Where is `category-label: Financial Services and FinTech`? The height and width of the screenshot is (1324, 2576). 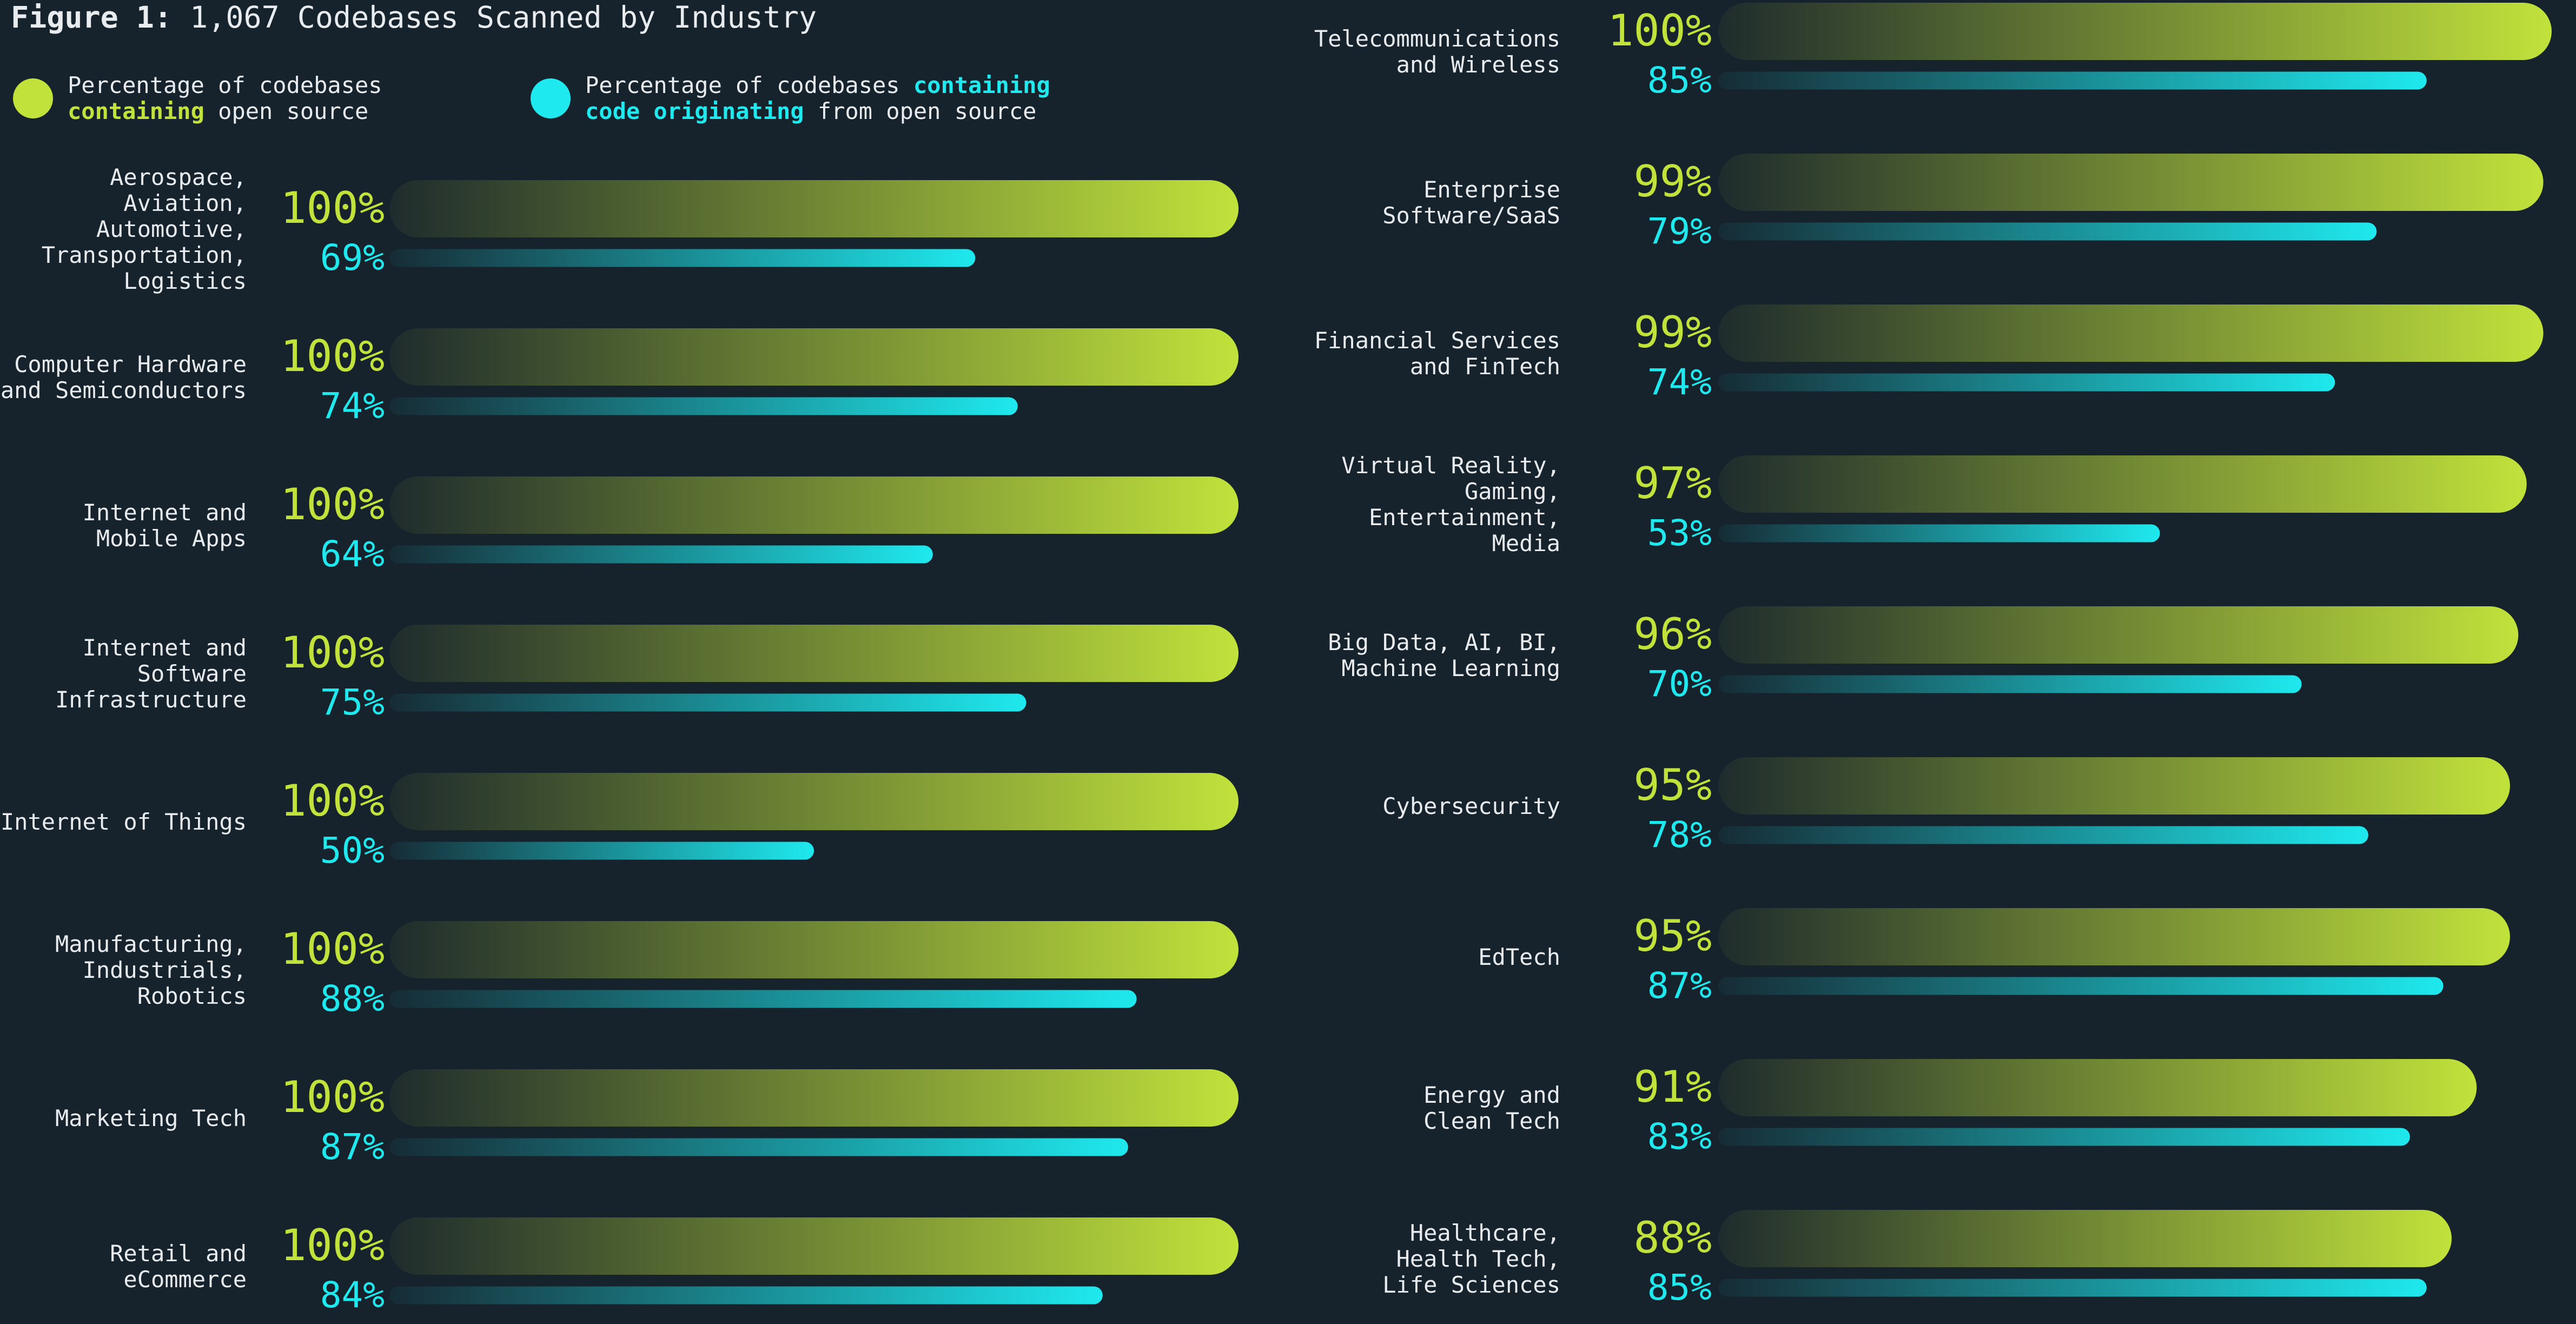 category-label: Financial Services and FinTech is located at coordinates (1437, 353).